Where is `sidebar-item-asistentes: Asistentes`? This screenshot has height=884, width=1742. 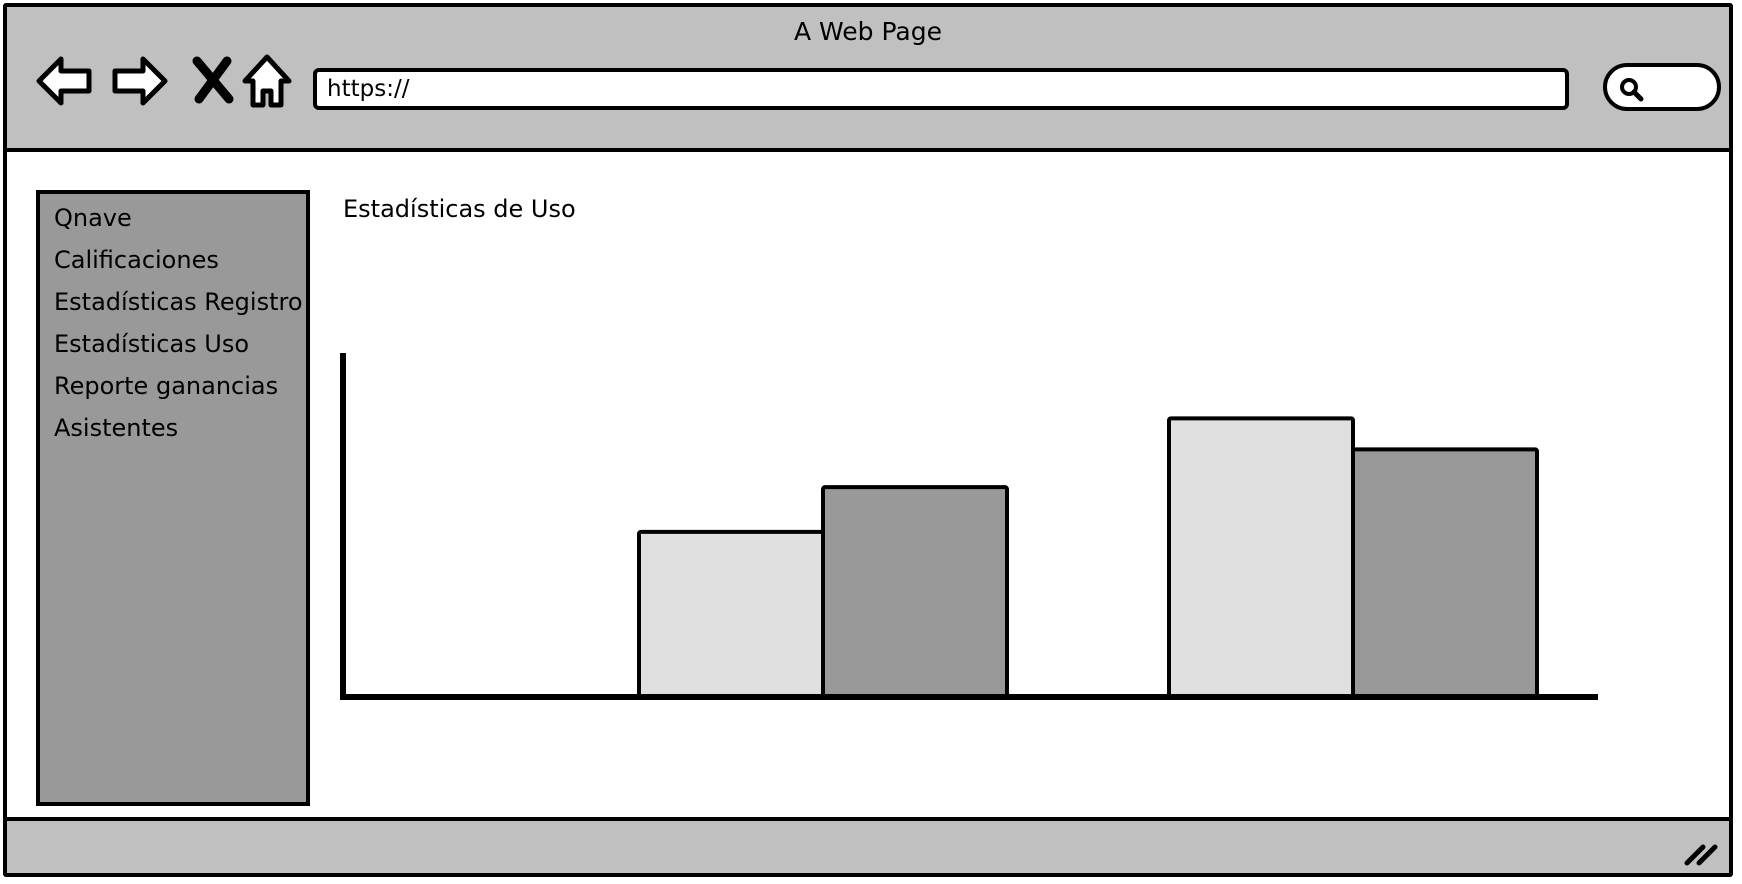 sidebar-item-asistentes: Asistentes is located at coordinates (116, 428).